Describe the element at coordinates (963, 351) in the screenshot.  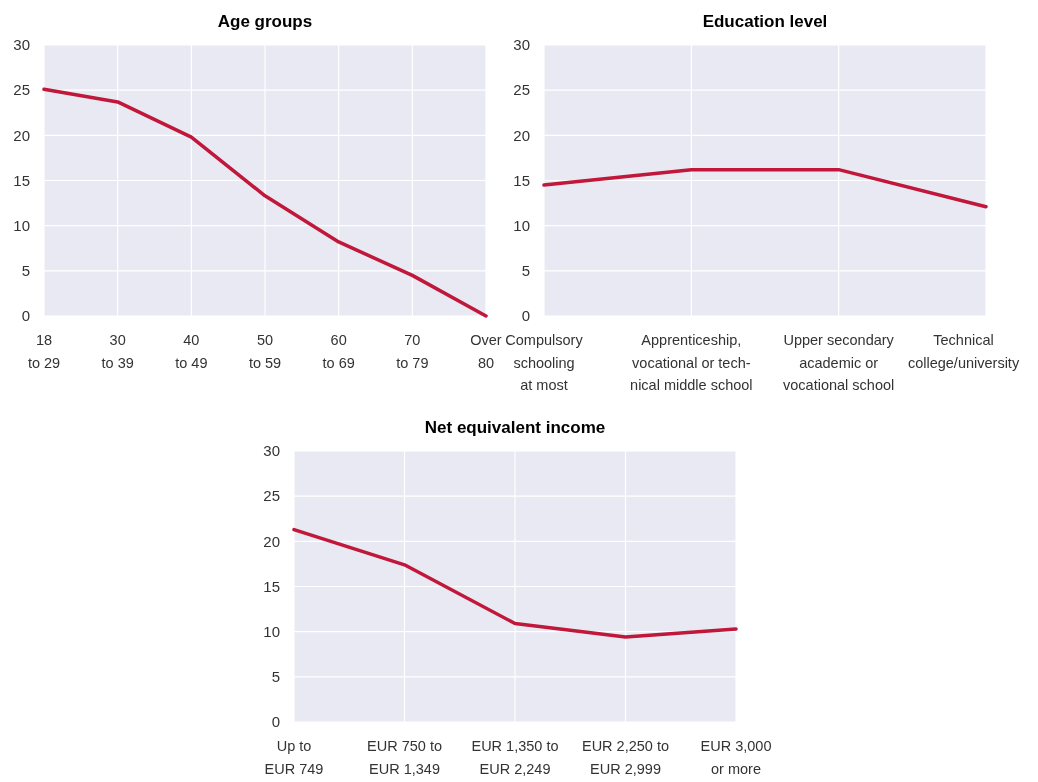
I see `x-tick-label: Technical college/university` at that location.